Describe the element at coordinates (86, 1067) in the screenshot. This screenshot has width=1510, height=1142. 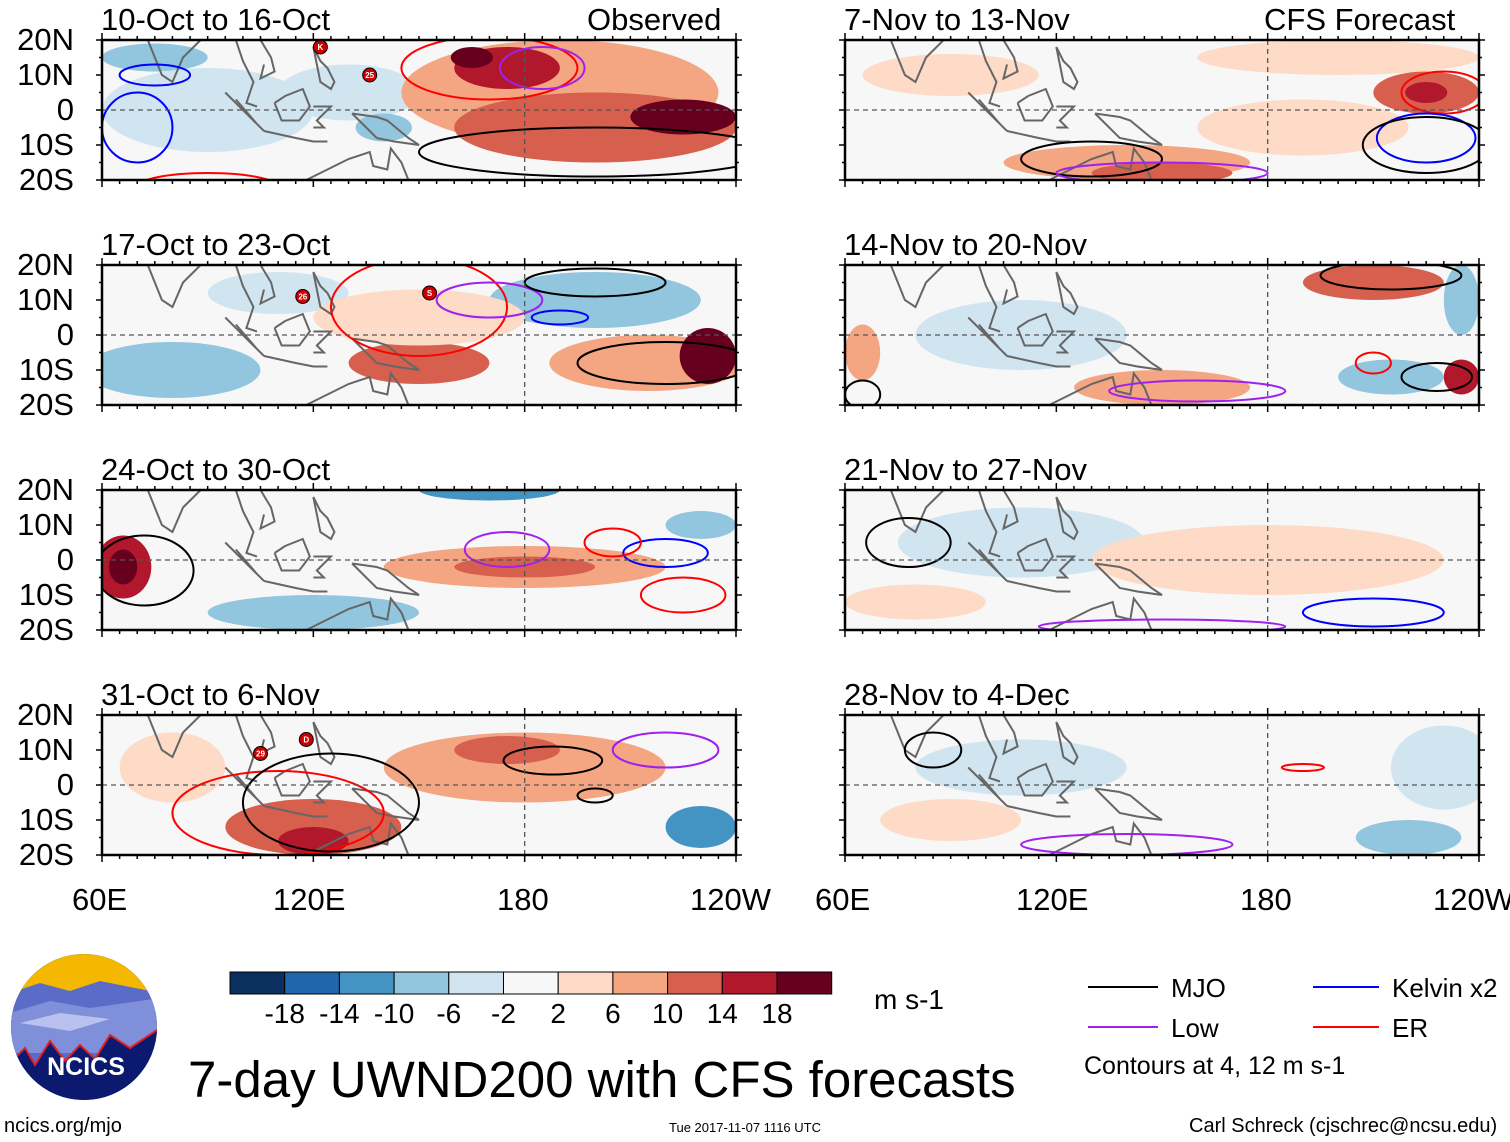
I see `logo-text: NCICS` at that location.